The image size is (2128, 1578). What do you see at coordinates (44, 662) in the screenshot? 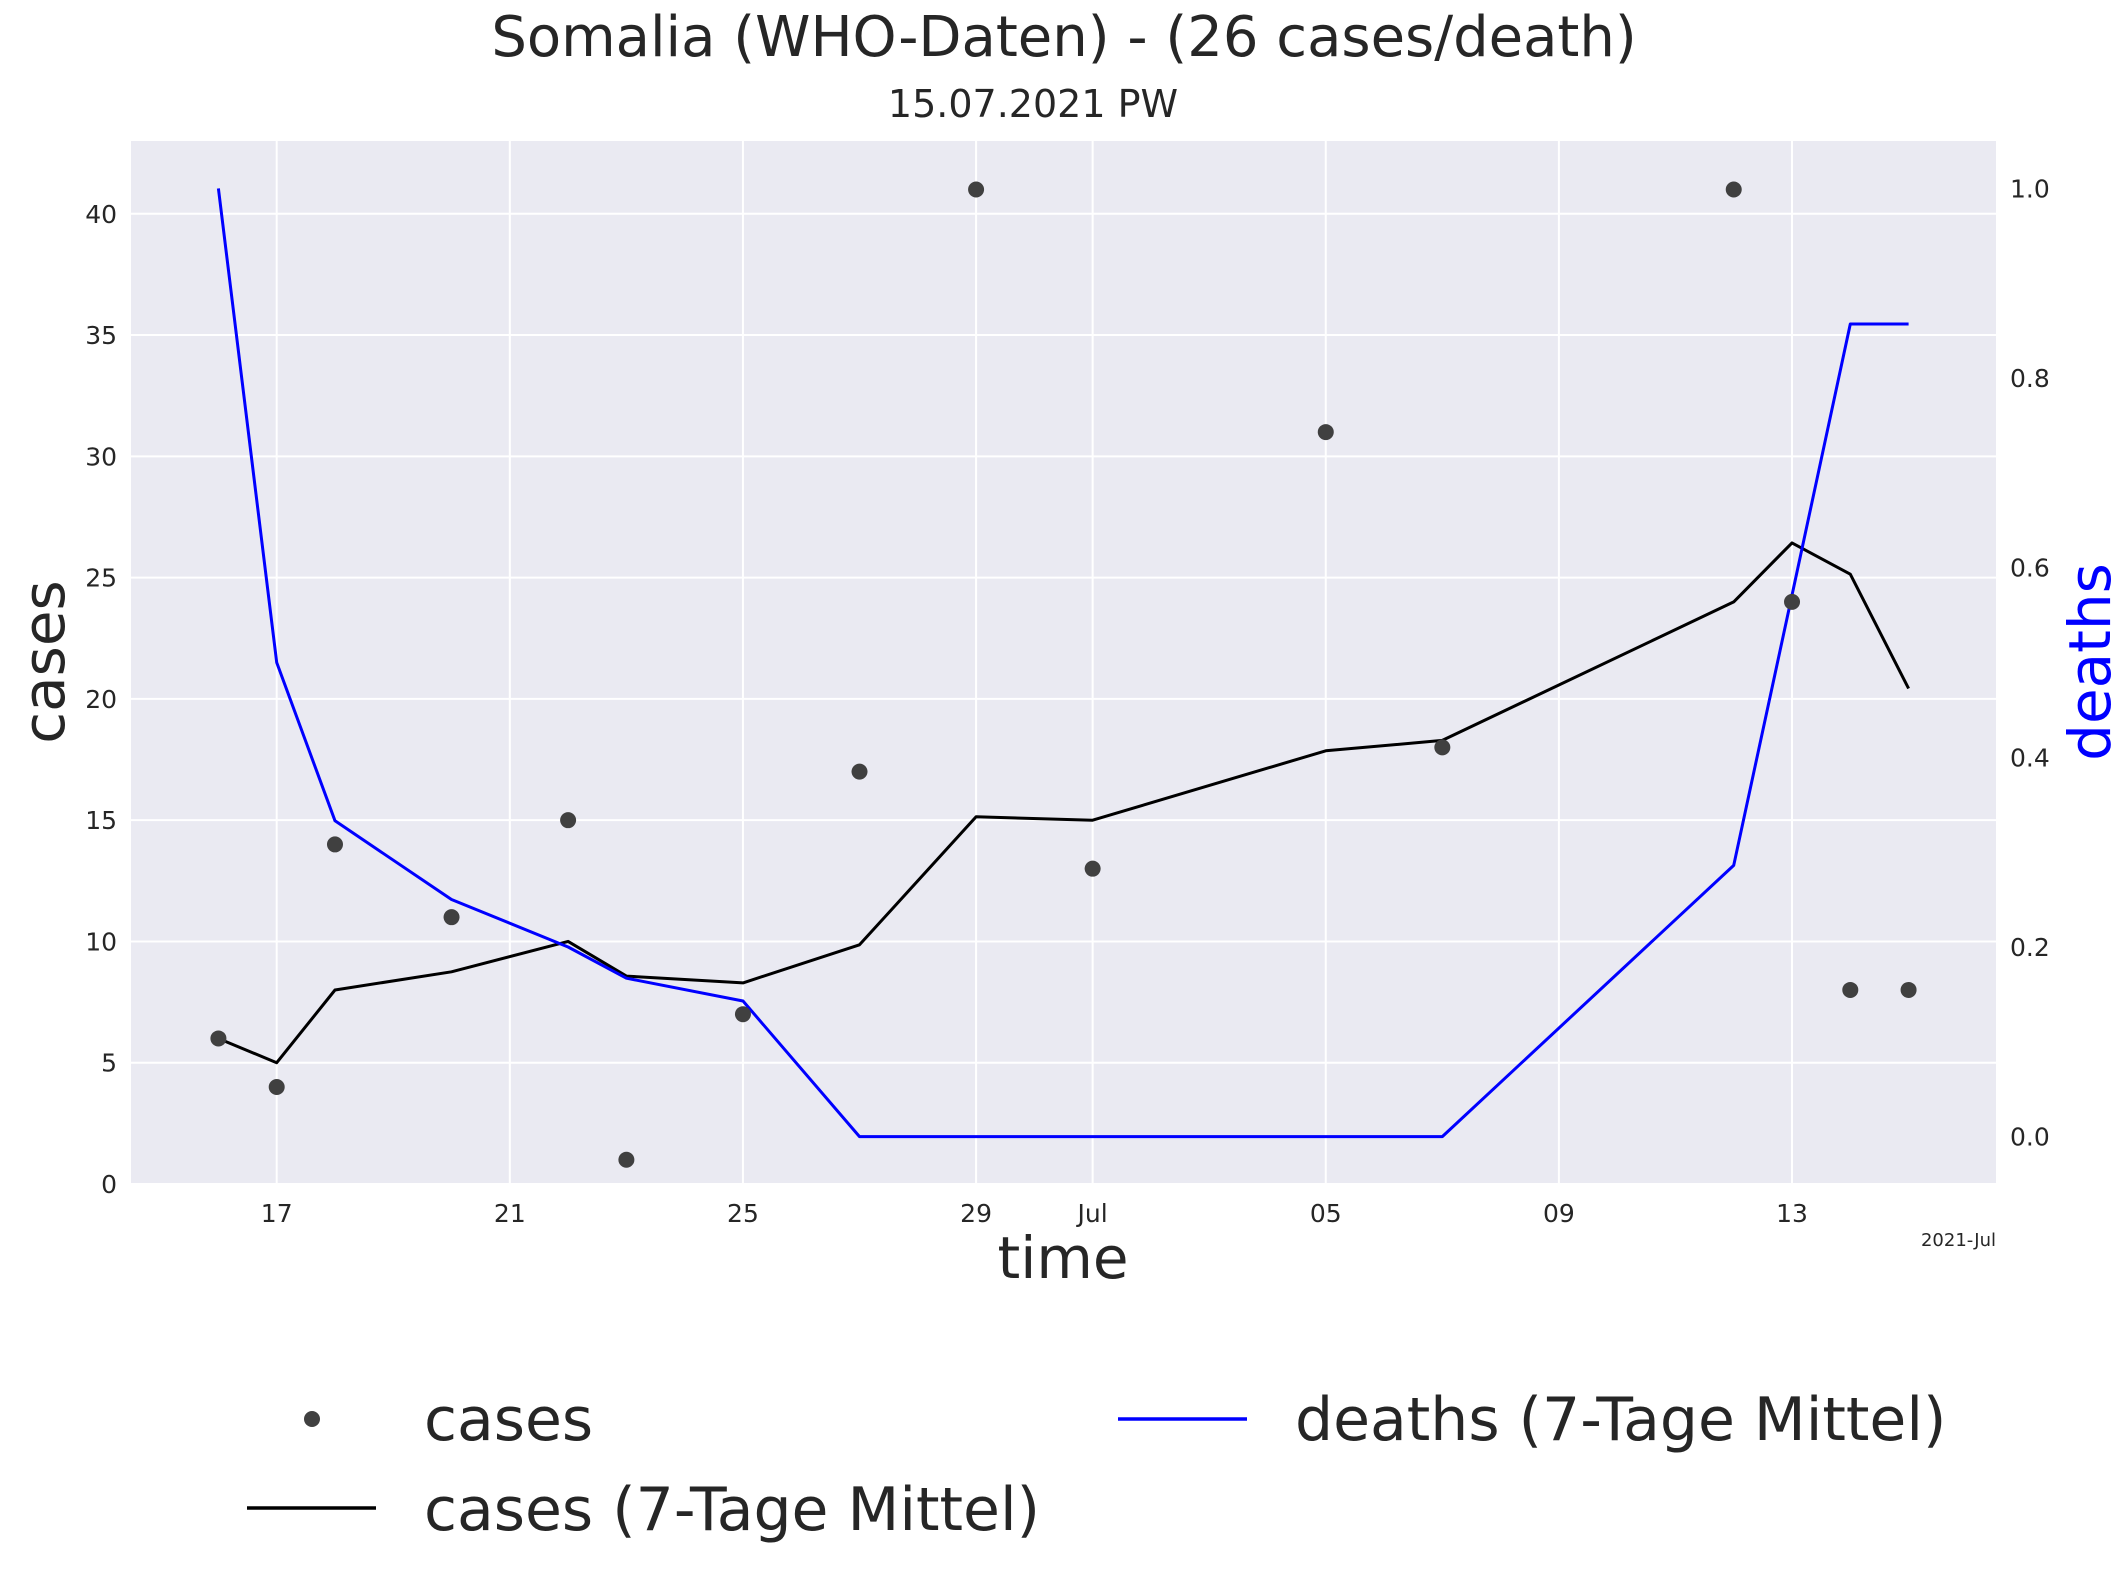
I see `y-axis-label: cases` at bounding box center [44, 662].